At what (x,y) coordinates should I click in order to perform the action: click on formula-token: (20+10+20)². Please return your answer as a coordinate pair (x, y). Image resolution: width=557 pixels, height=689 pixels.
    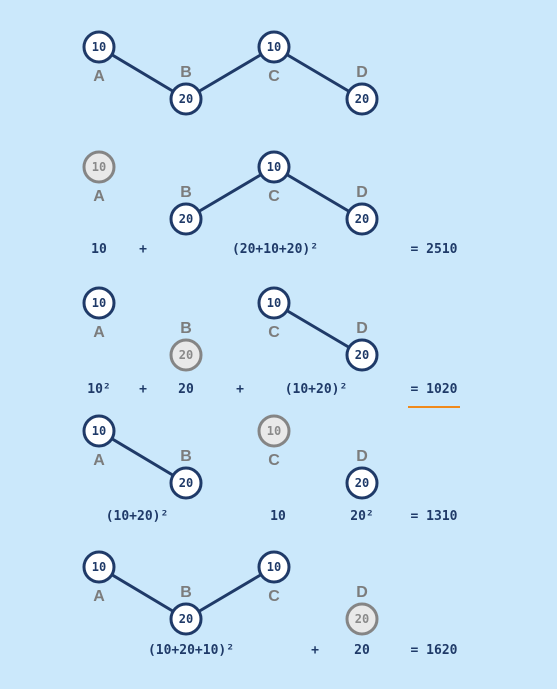
    Looking at the image, I should click on (275, 249).